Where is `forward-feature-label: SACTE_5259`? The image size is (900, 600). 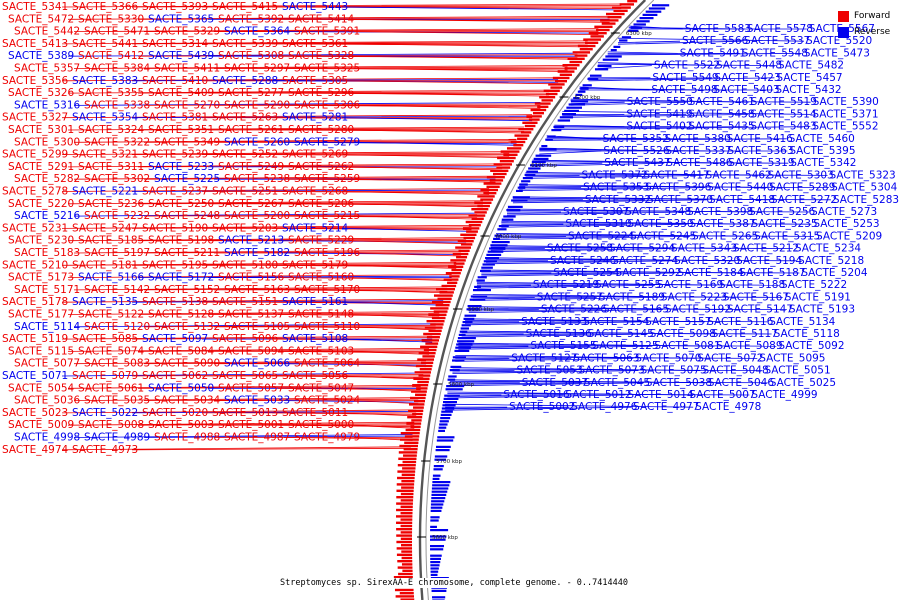 forward-feature-label: SACTE_5259 is located at coordinates (327, 179).